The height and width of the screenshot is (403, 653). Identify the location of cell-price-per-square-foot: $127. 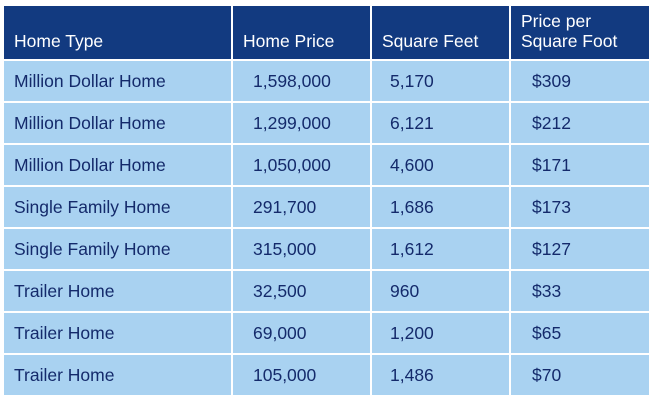
(580, 249).